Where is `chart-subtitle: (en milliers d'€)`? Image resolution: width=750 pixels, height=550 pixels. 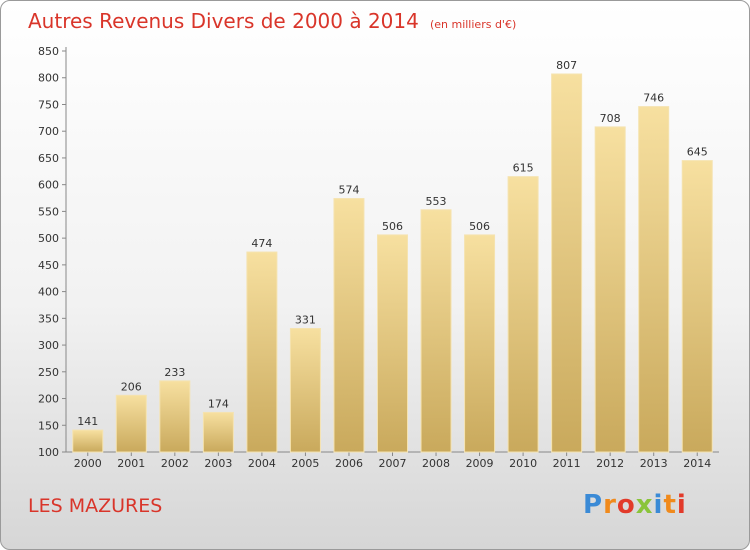 chart-subtitle: (en milliers d'€) is located at coordinates (473, 24).